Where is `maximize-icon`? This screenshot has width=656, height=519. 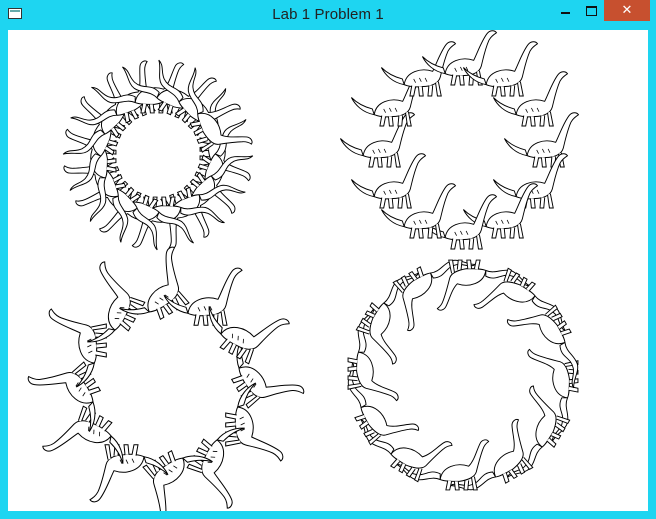
maximize-icon is located at coordinates (591, 10).